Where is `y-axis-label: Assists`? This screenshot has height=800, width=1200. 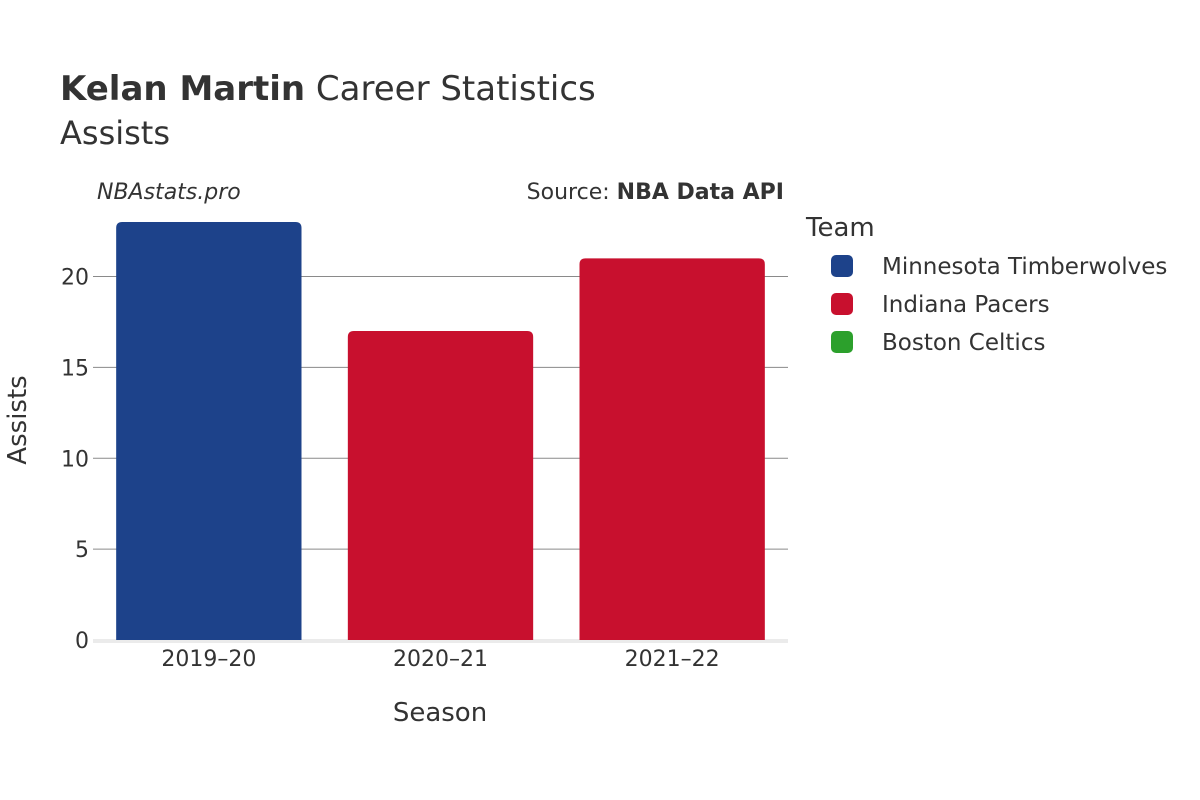
y-axis-label: Assists is located at coordinates (18, 419).